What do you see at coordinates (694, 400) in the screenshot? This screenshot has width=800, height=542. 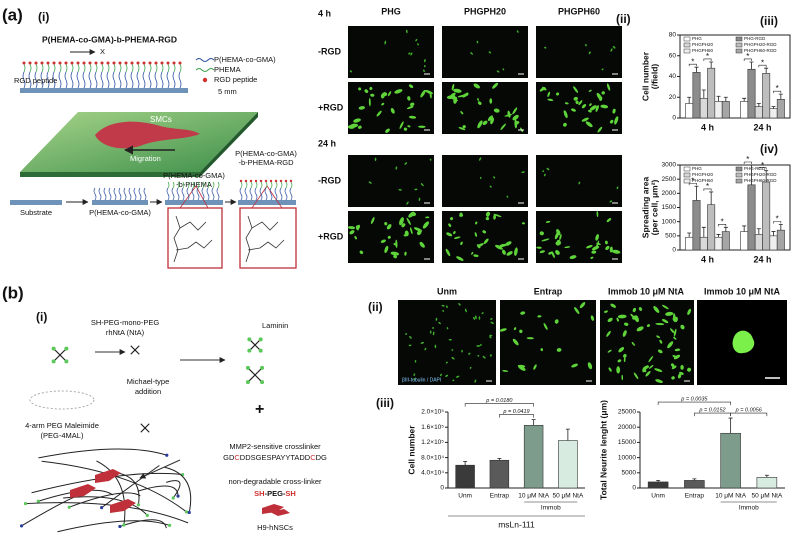 I see `significance-label: p = 0.0035` at bounding box center [694, 400].